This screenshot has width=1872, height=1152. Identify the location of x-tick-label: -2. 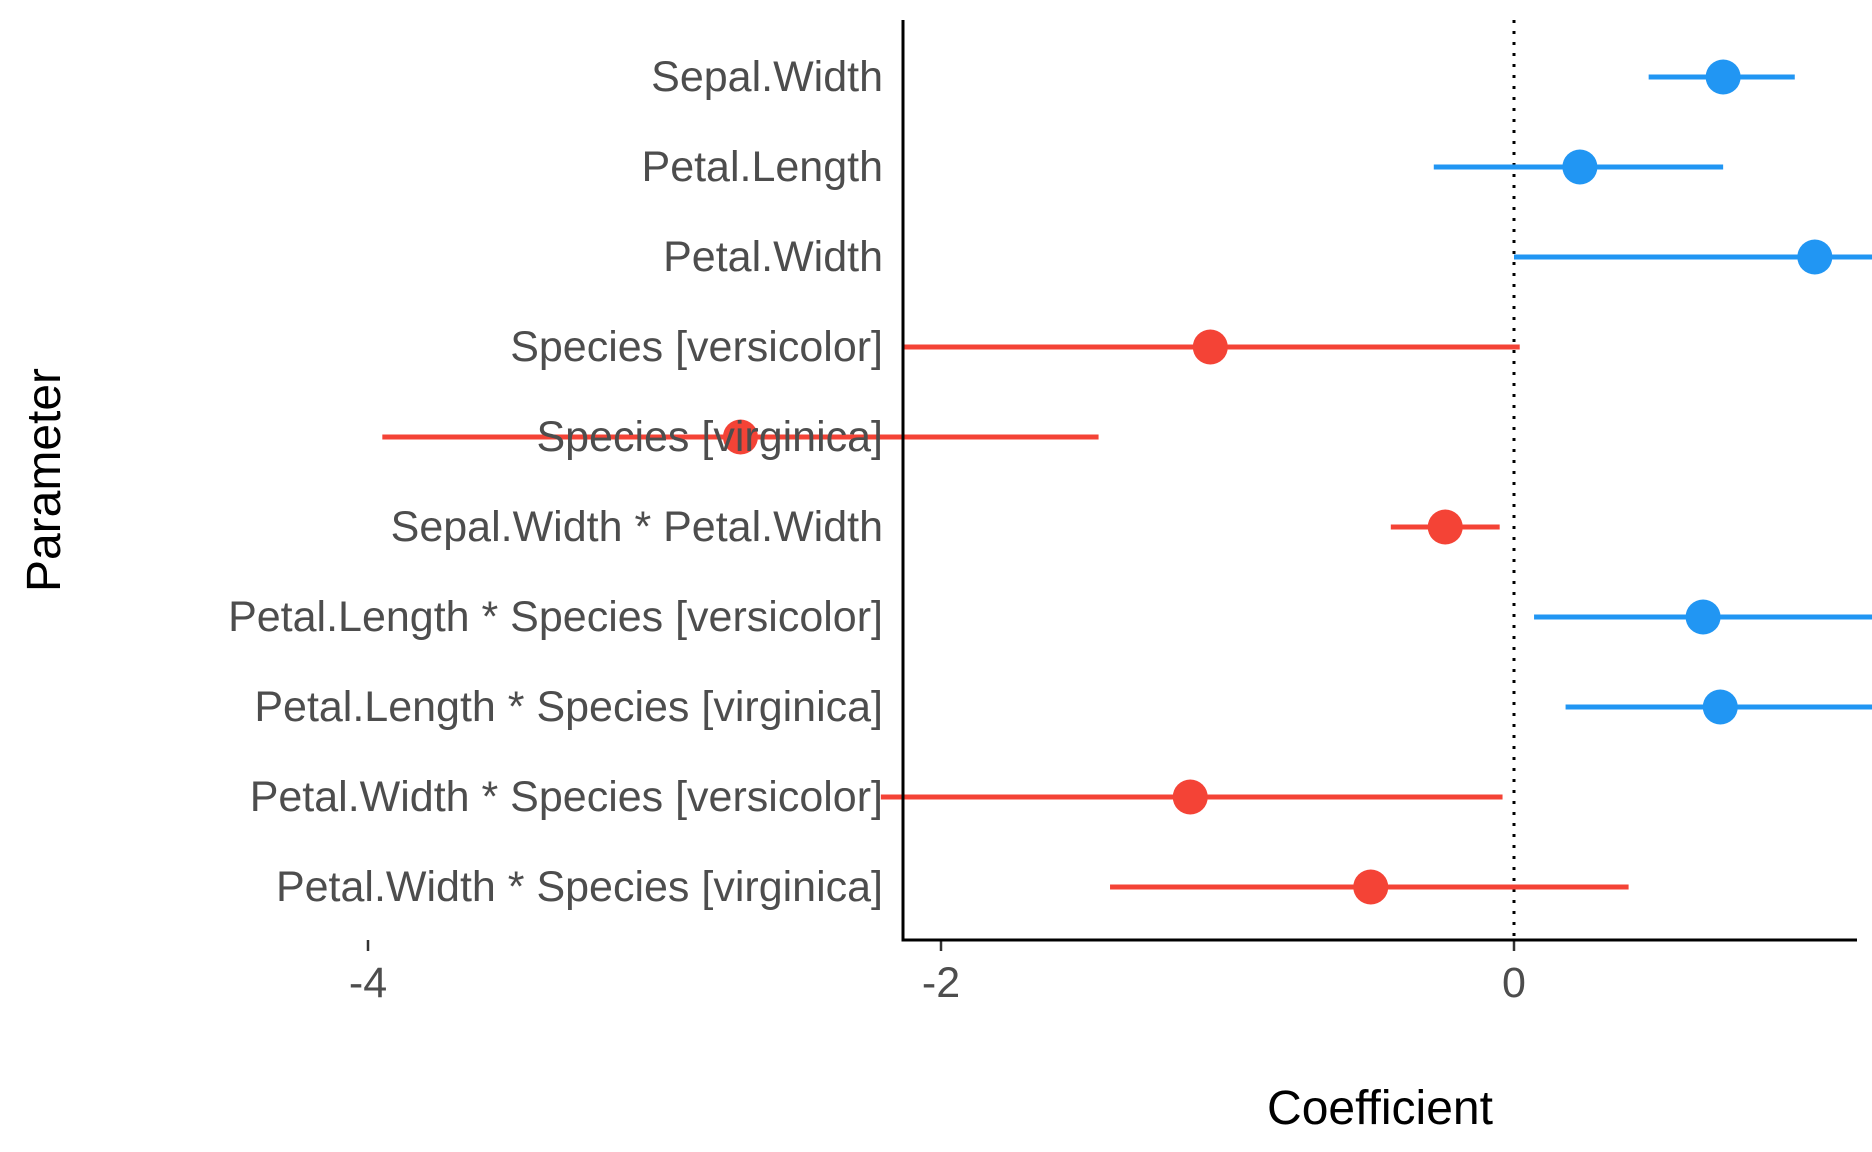
(941, 983).